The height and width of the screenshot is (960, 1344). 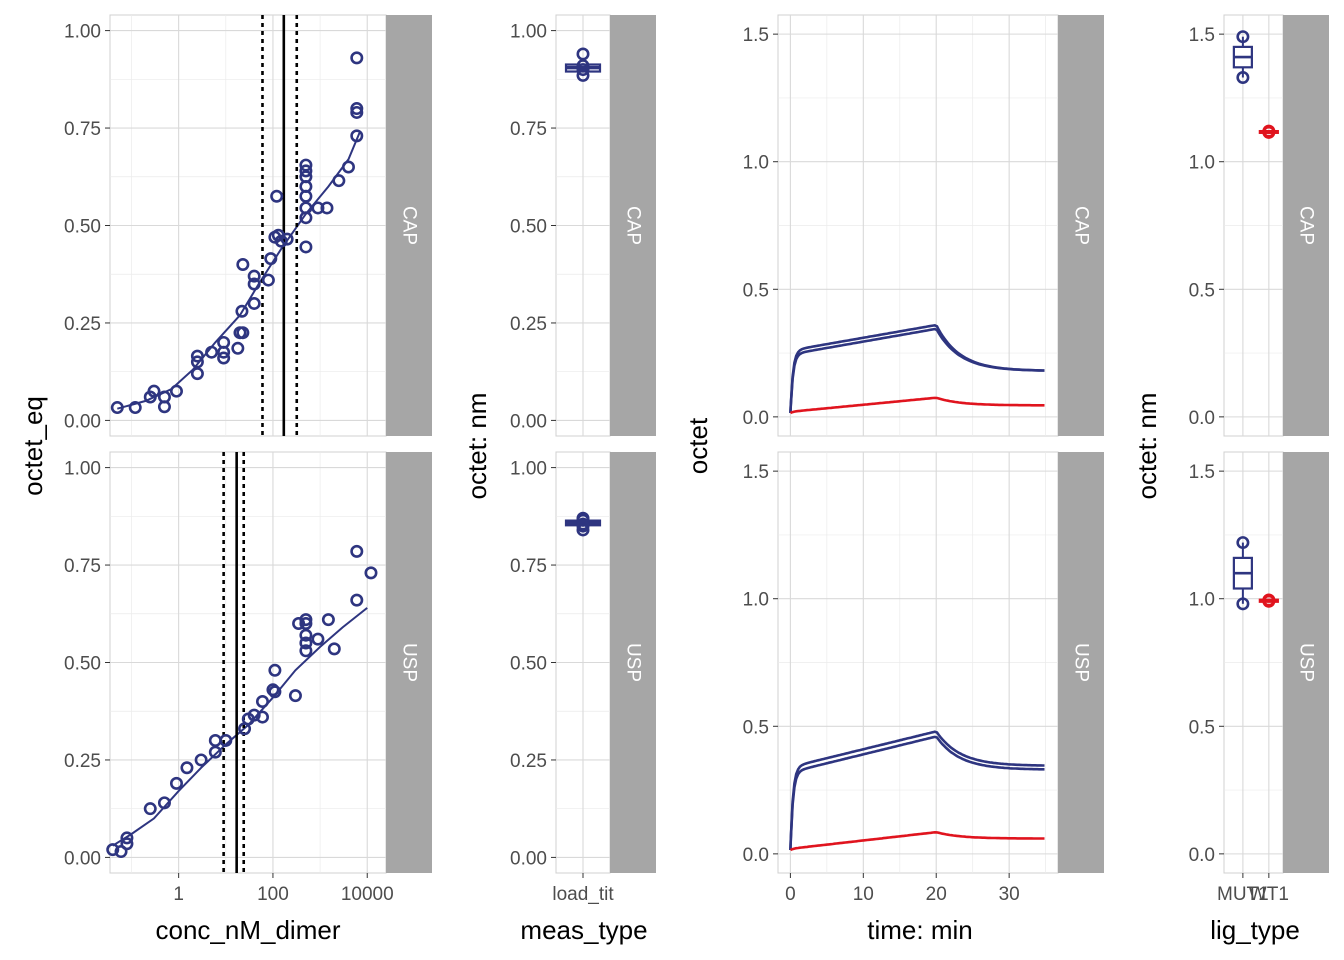 I want to click on loading-usp-x-tick-label-0: load_tit, so click(x=583, y=894).